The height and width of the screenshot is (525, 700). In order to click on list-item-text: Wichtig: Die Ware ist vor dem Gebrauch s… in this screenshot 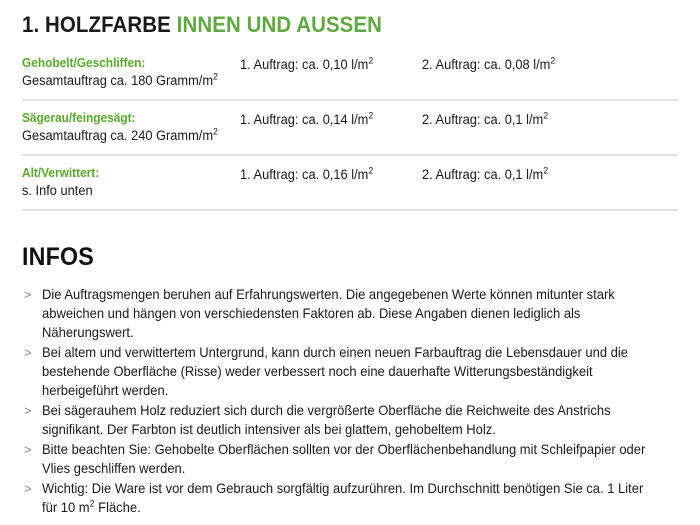, I will do `click(345, 498)`.